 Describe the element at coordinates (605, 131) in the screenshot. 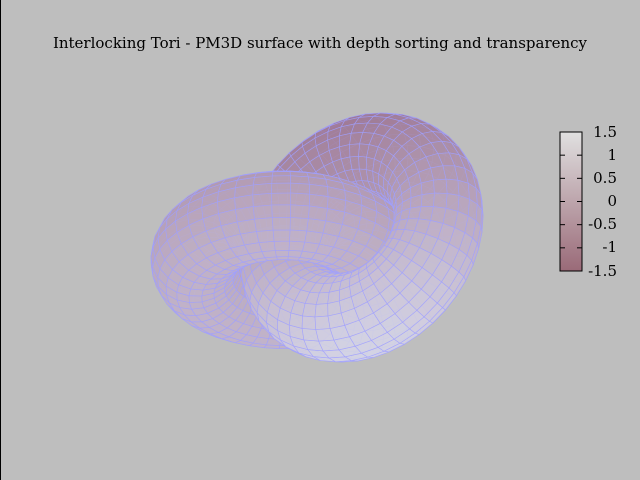

I see `colorbar-tick-label: 1.5` at that location.